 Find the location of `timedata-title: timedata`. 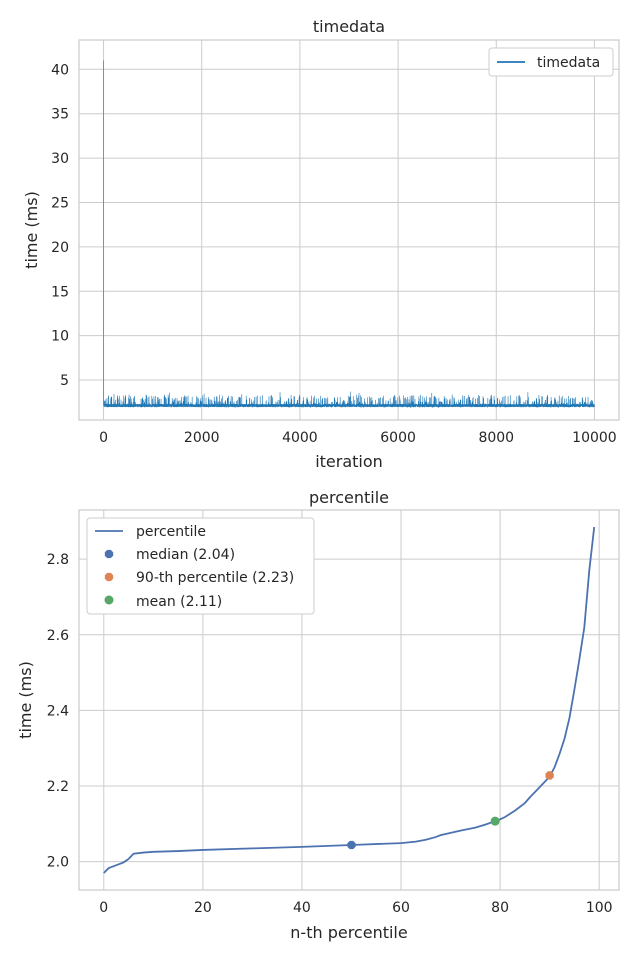

timedata-title: timedata is located at coordinates (349, 26).